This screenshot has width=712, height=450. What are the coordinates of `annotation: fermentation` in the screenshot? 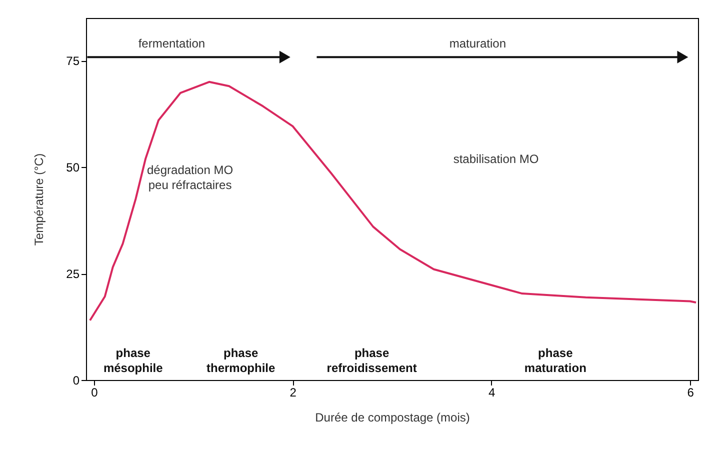 It's located at (172, 43).